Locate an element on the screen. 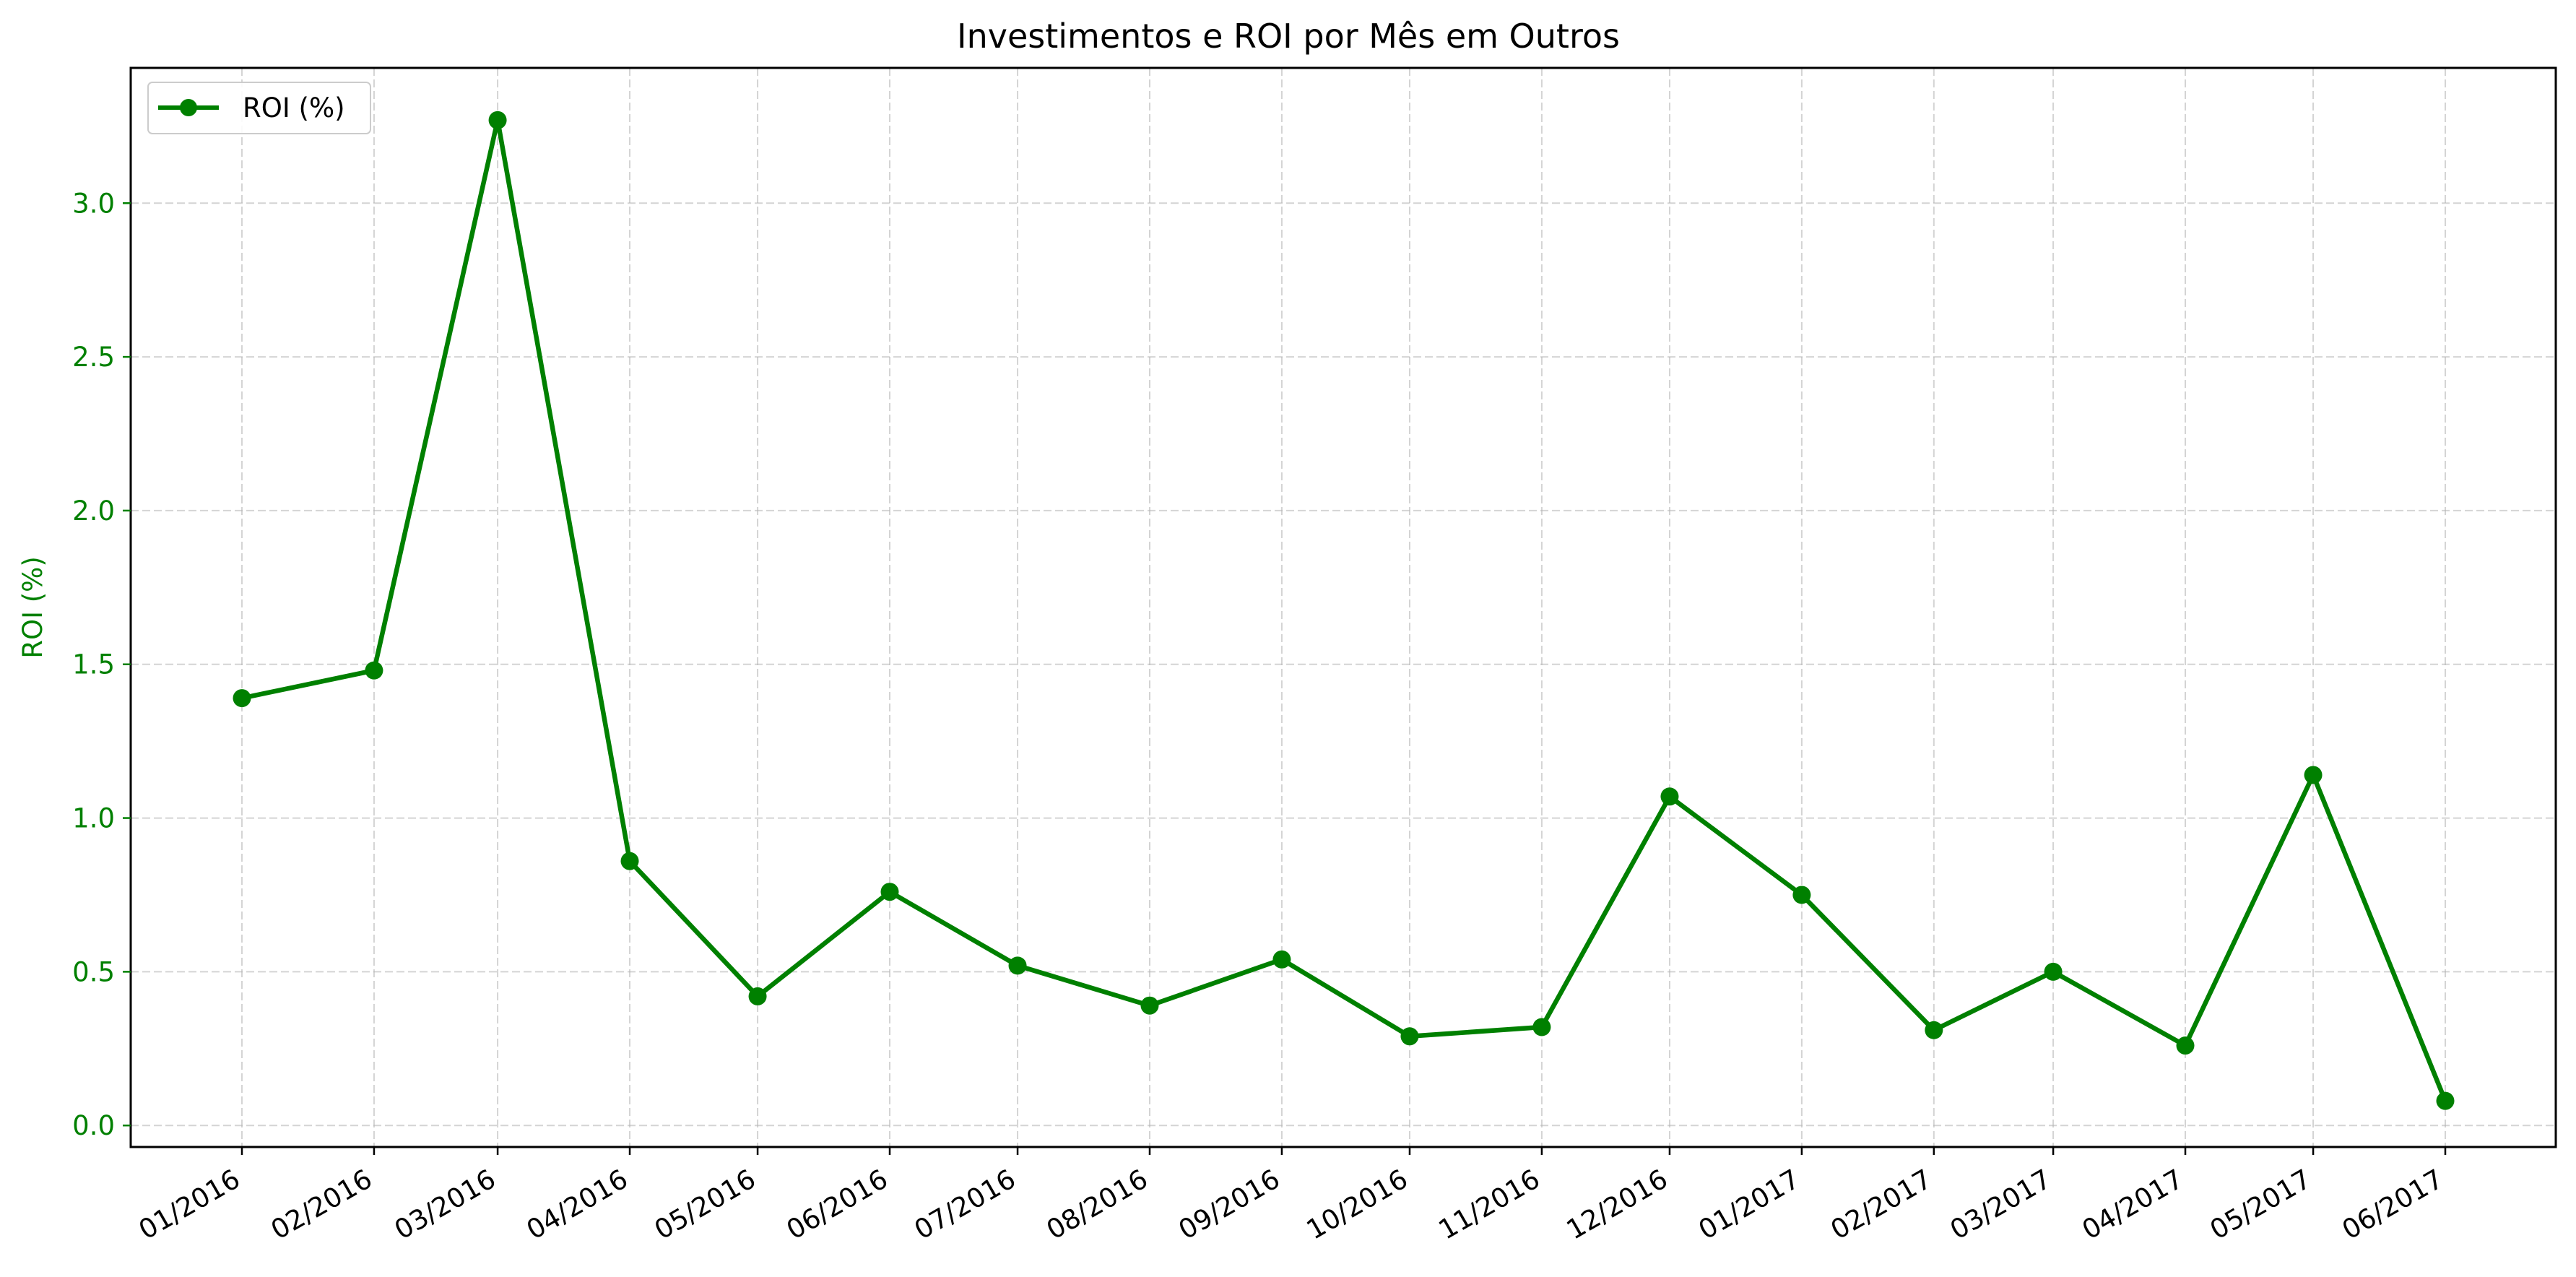  x-tick-label: 01/2016 is located at coordinates (190, 1205).